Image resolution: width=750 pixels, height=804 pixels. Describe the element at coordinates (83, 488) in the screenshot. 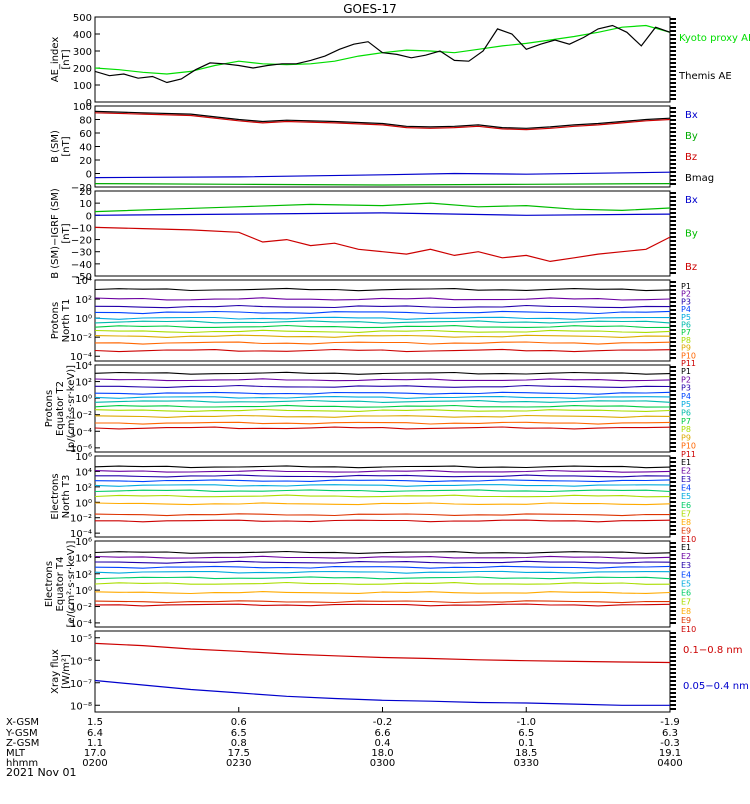

I see `y-tick-label: 10²` at that location.